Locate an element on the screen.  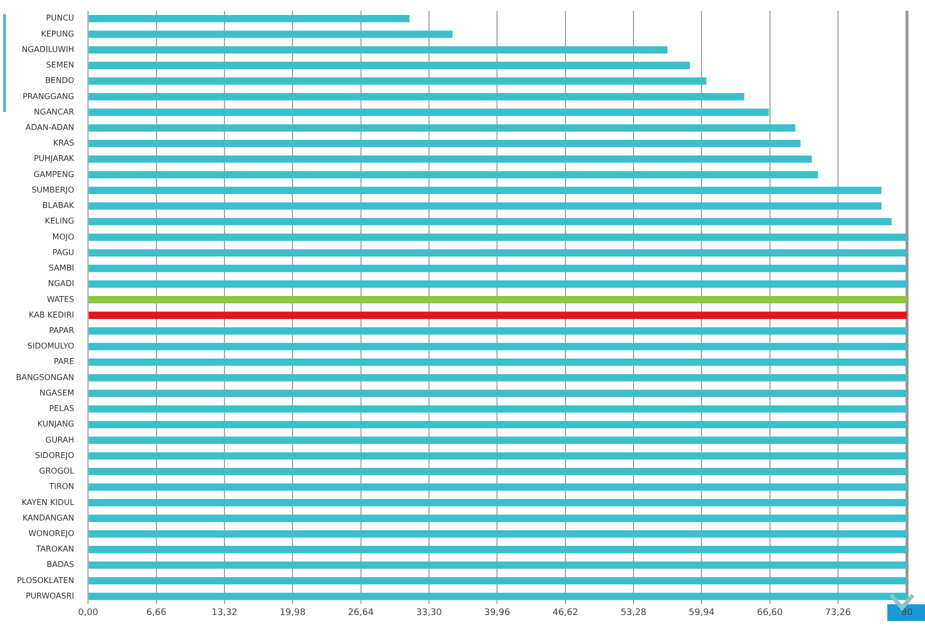
y-tick-label: BANGSONGAN is located at coordinates (45, 377).